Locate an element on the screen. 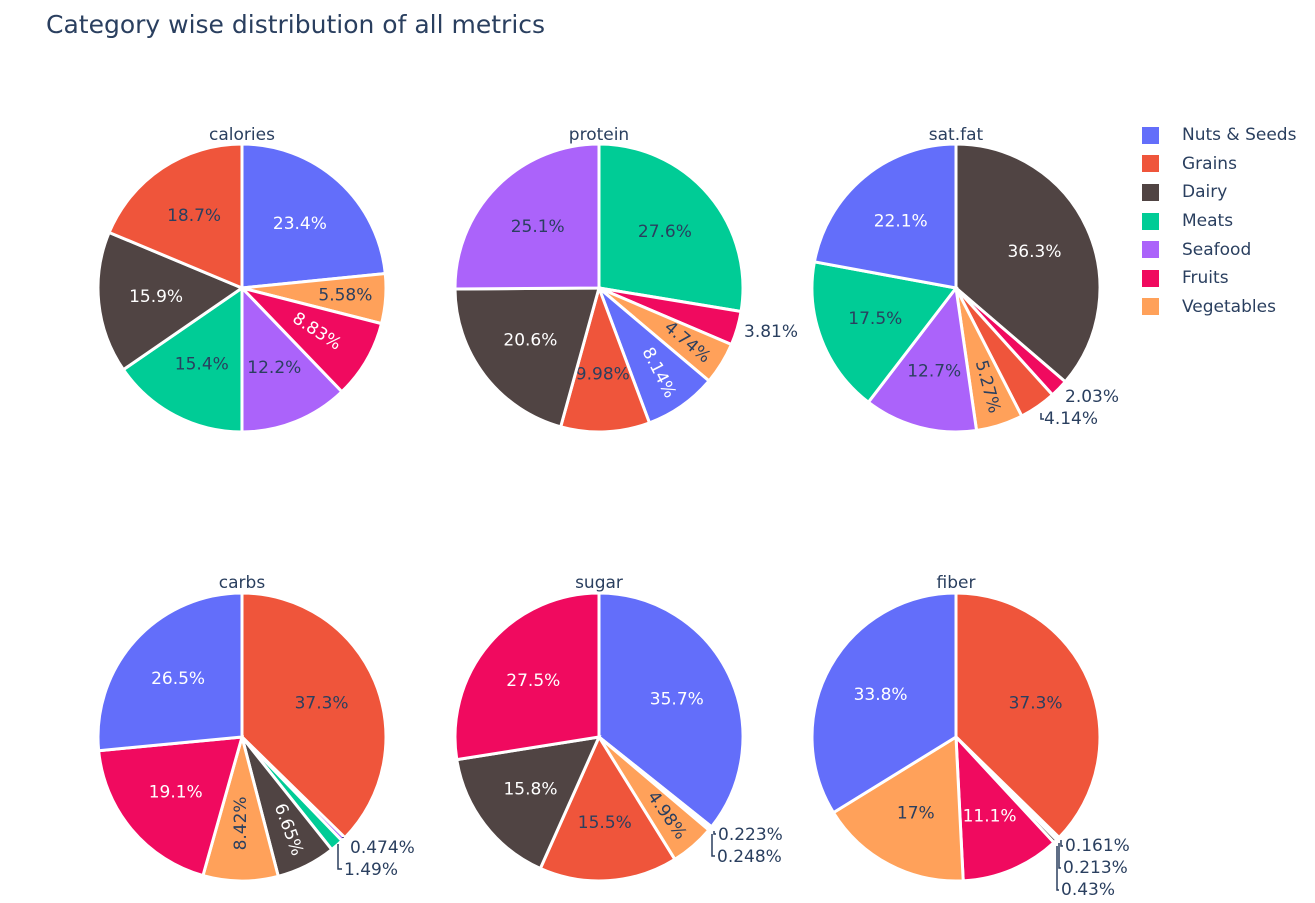 This screenshot has height=903, width=1315. slice-label: 19.1% is located at coordinates (176, 792).